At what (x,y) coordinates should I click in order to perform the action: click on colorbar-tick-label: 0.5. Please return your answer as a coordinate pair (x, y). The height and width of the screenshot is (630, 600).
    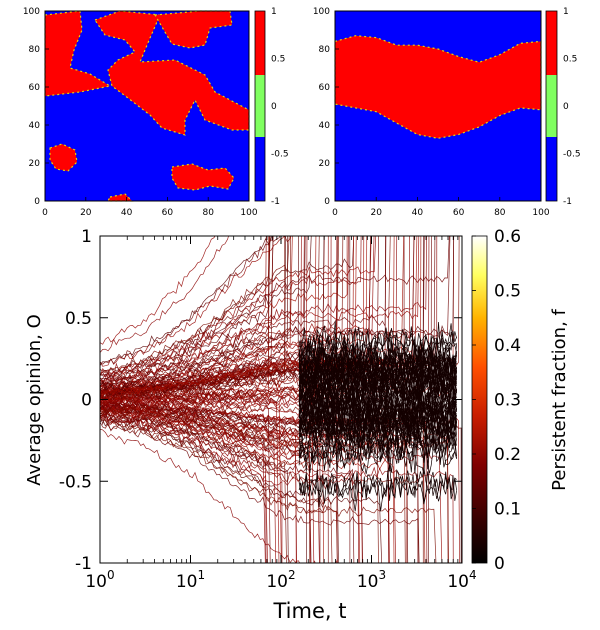
    Looking at the image, I should click on (507, 292).